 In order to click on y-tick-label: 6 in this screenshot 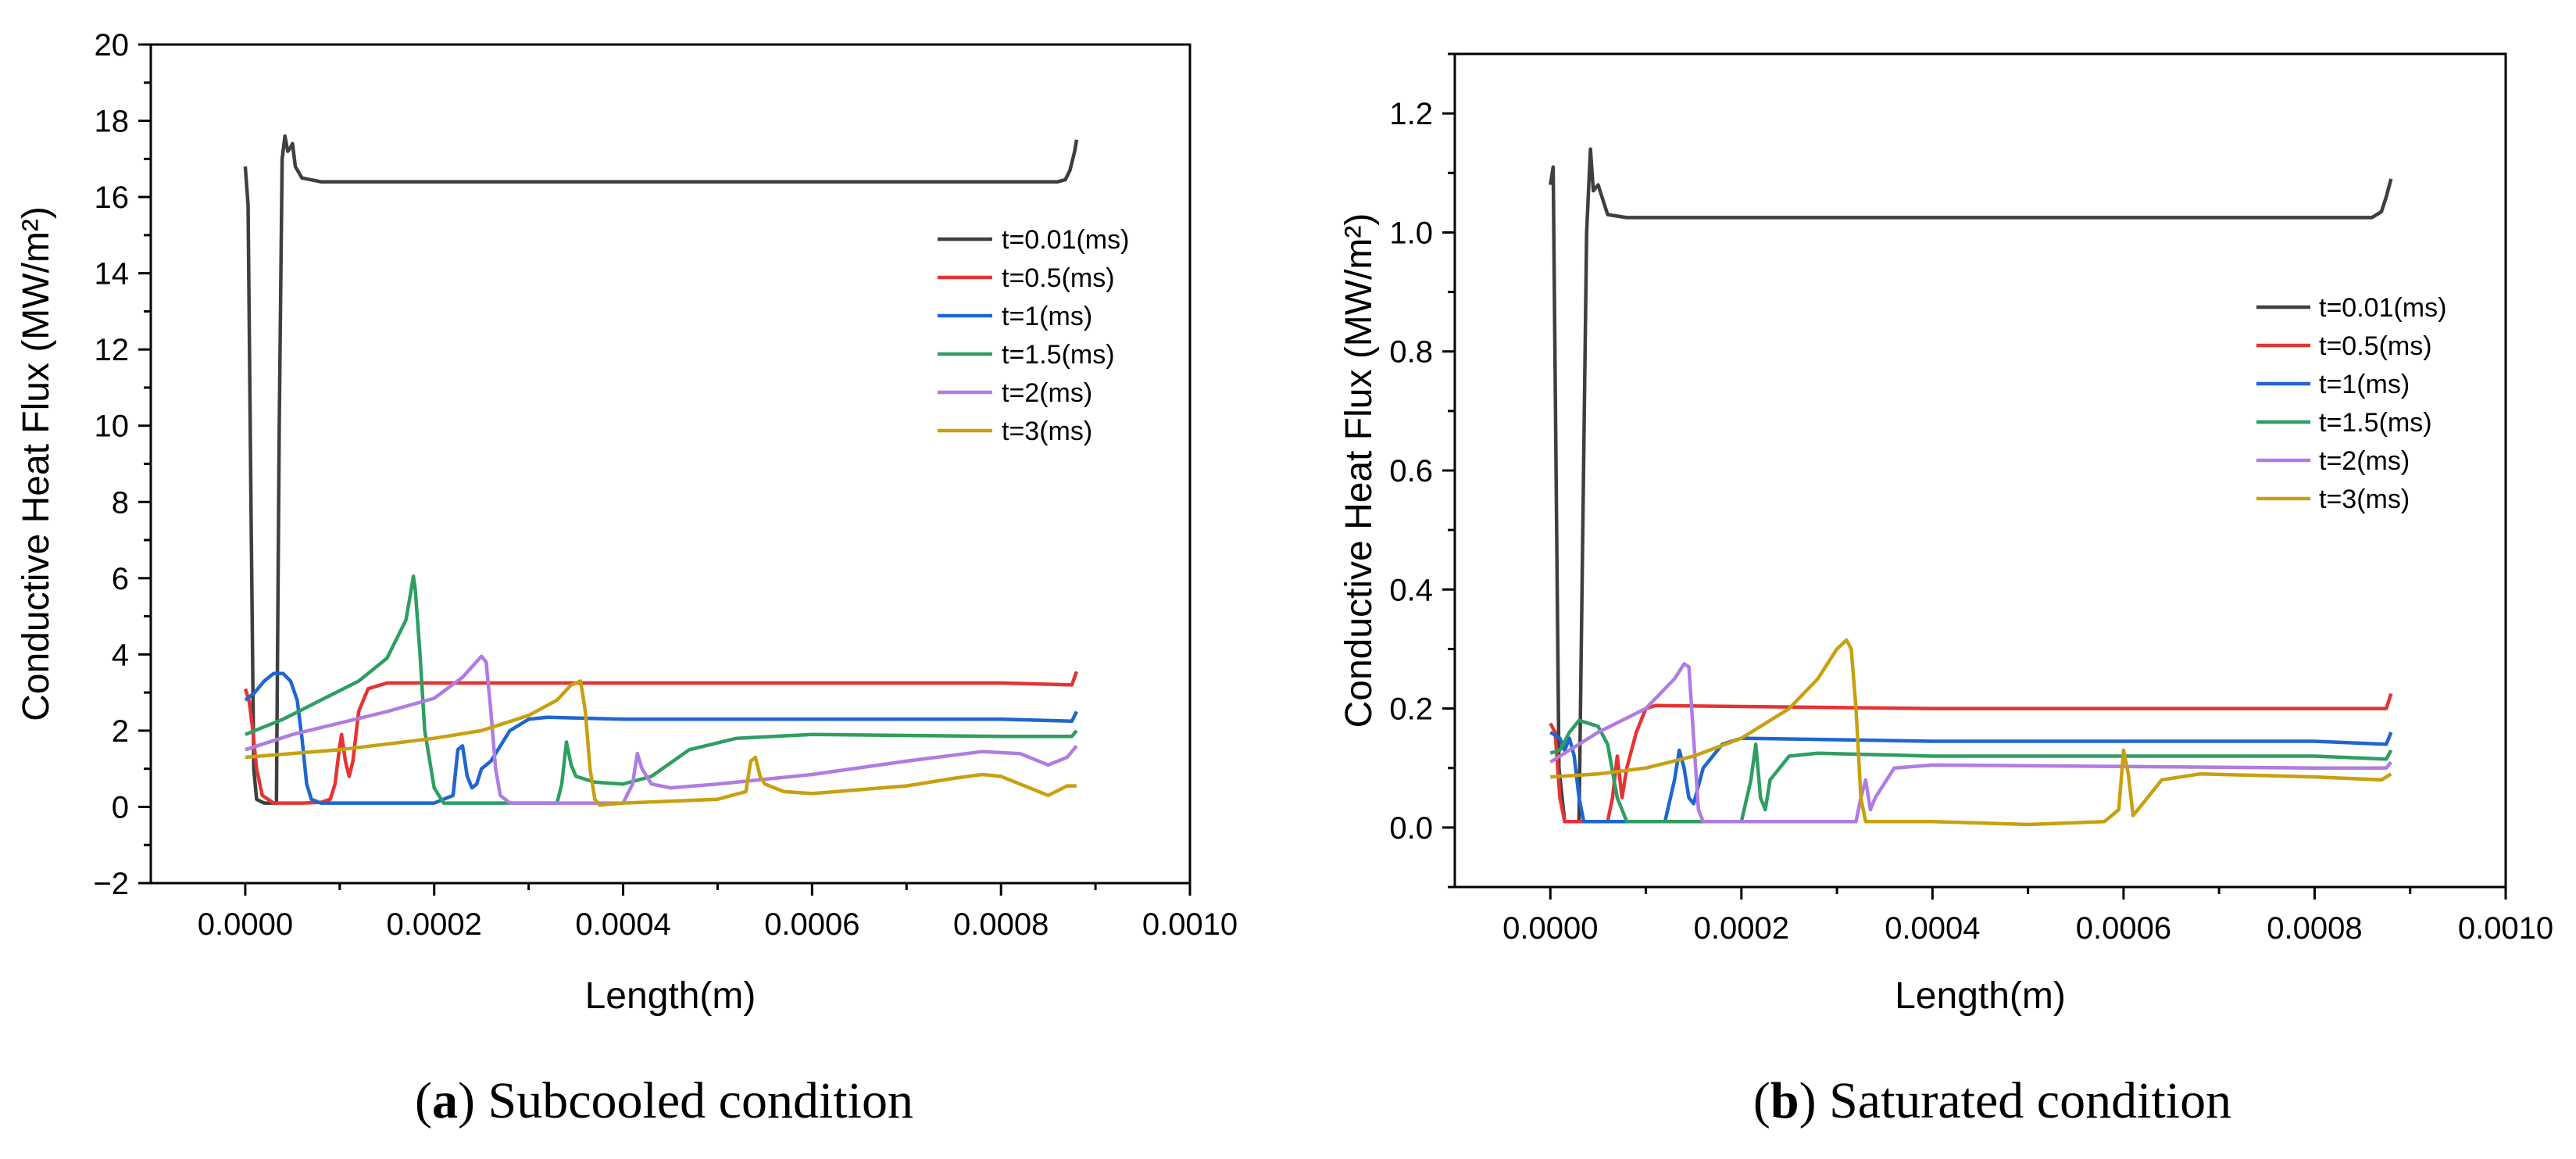, I will do `click(121, 579)`.